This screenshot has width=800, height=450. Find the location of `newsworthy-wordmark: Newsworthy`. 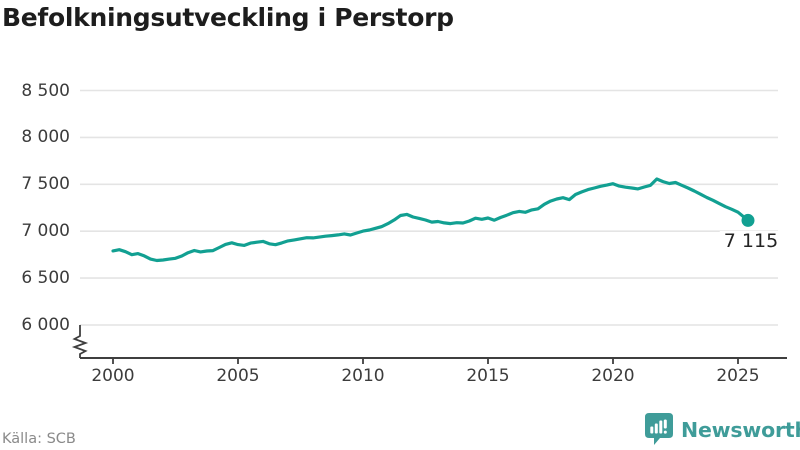

newsworthy-wordmark: Newsworthy is located at coordinates (740, 429).